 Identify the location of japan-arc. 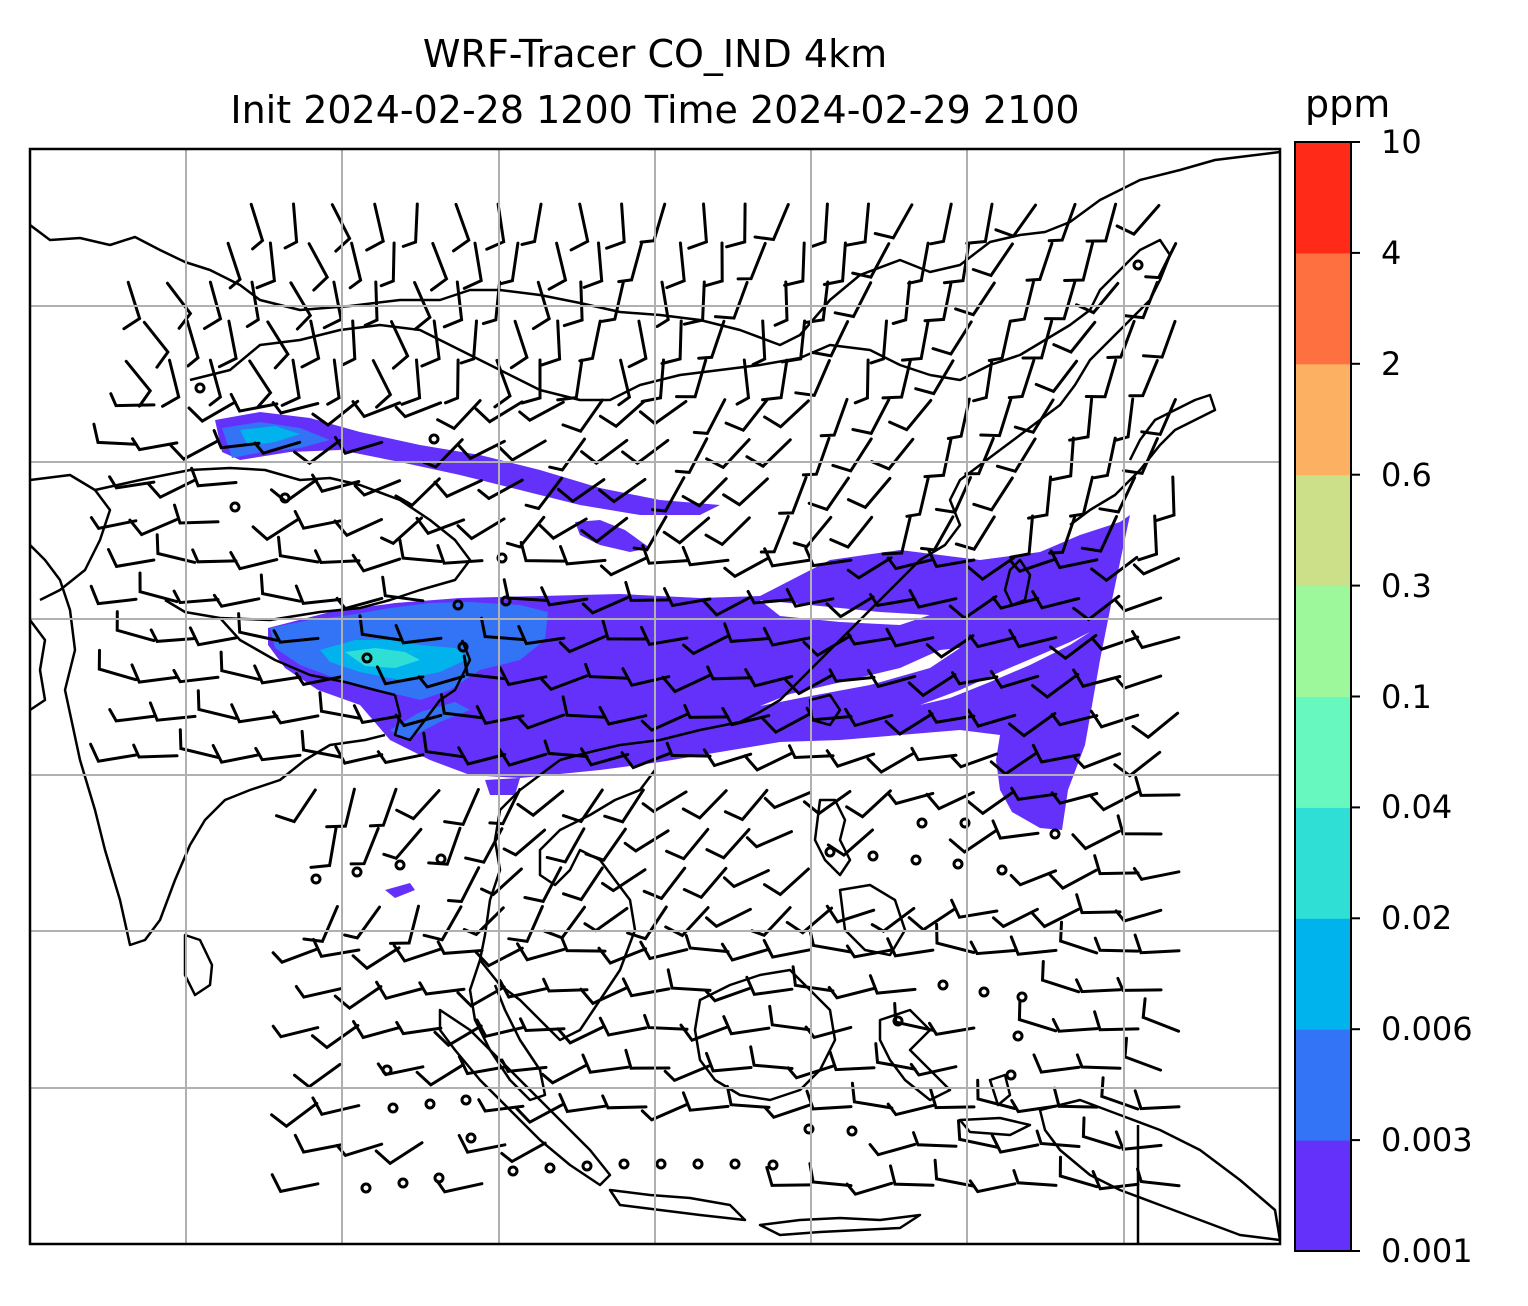
(1143, 459).